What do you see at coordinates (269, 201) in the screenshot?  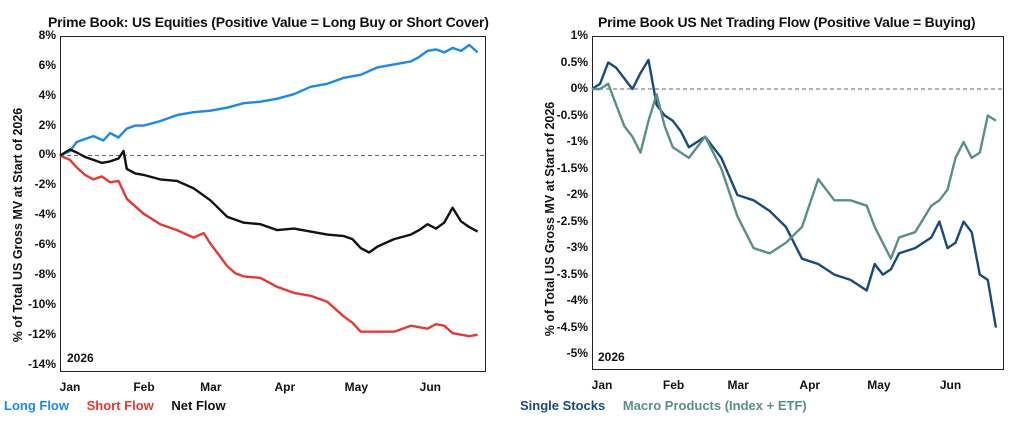 I see `series-line-net-flow` at bounding box center [269, 201].